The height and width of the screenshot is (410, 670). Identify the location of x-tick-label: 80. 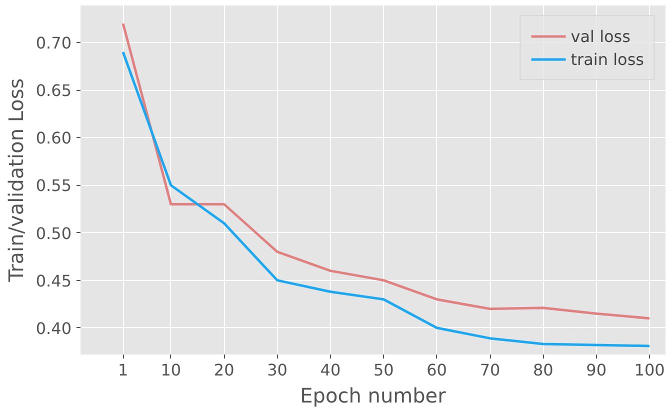
(543, 370).